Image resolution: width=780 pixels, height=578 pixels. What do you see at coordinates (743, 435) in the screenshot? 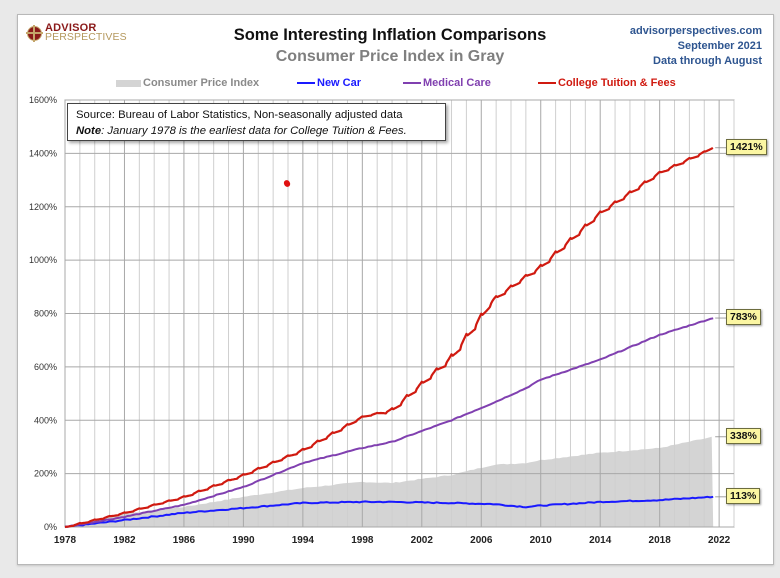
I see `end-label-cpi: 338%` at bounding box center [743, 435].